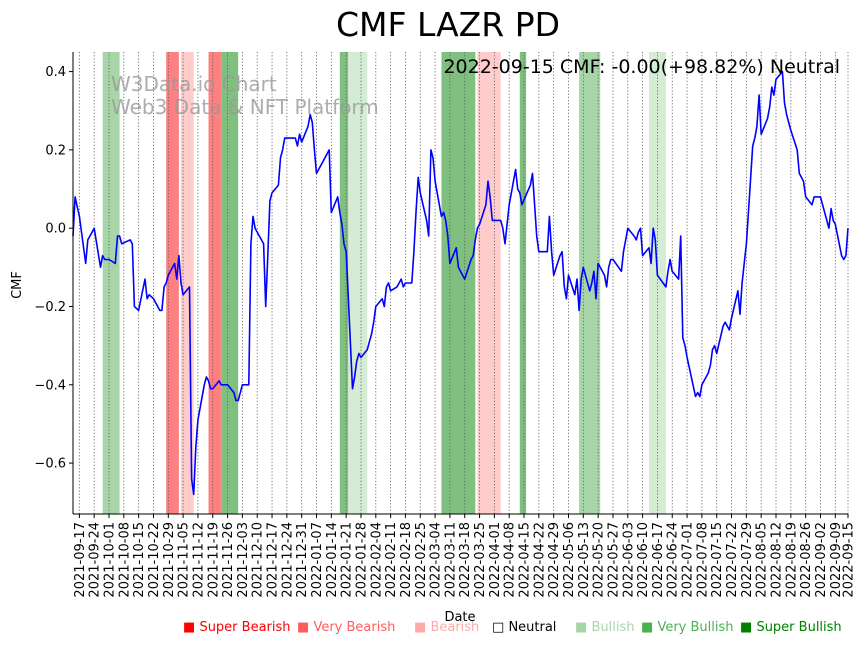 The width and height of the screenshot is (867, 646). What do you see at coordinates (55, 150) in the screenshot?
I see `y-tick-label: 0.2` at bounding box center [55, 150].